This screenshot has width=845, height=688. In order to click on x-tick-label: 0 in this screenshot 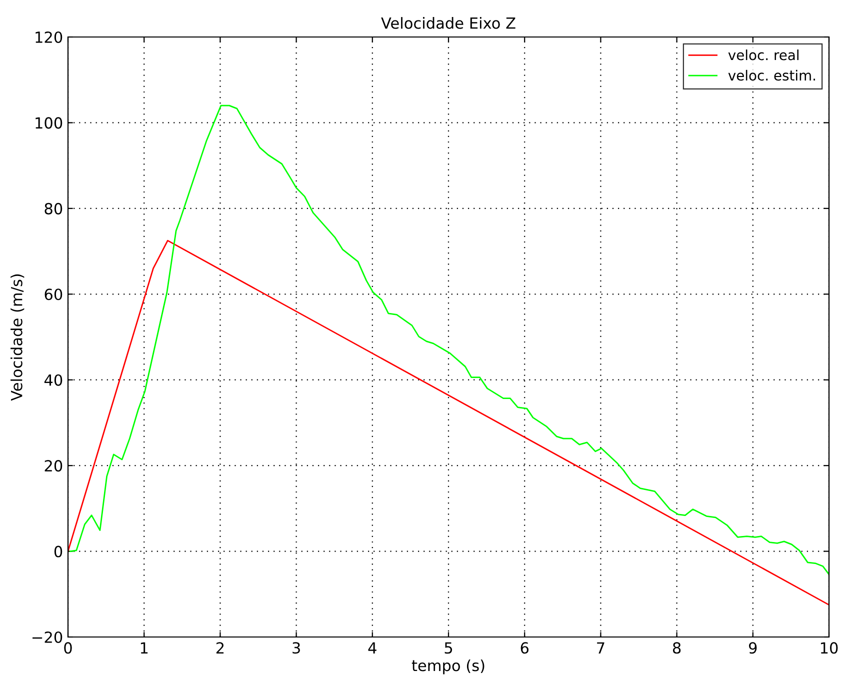, I will do `click(68, 648)`.